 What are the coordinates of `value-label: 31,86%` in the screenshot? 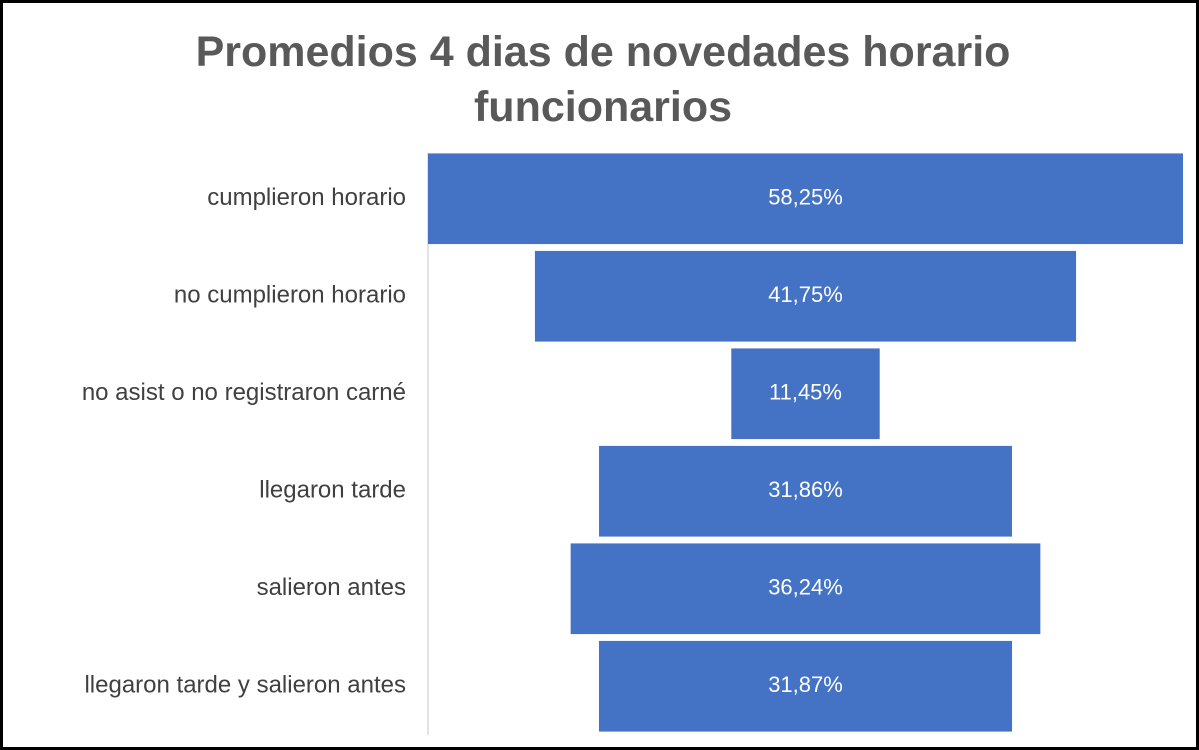 It's located at (805, 489).